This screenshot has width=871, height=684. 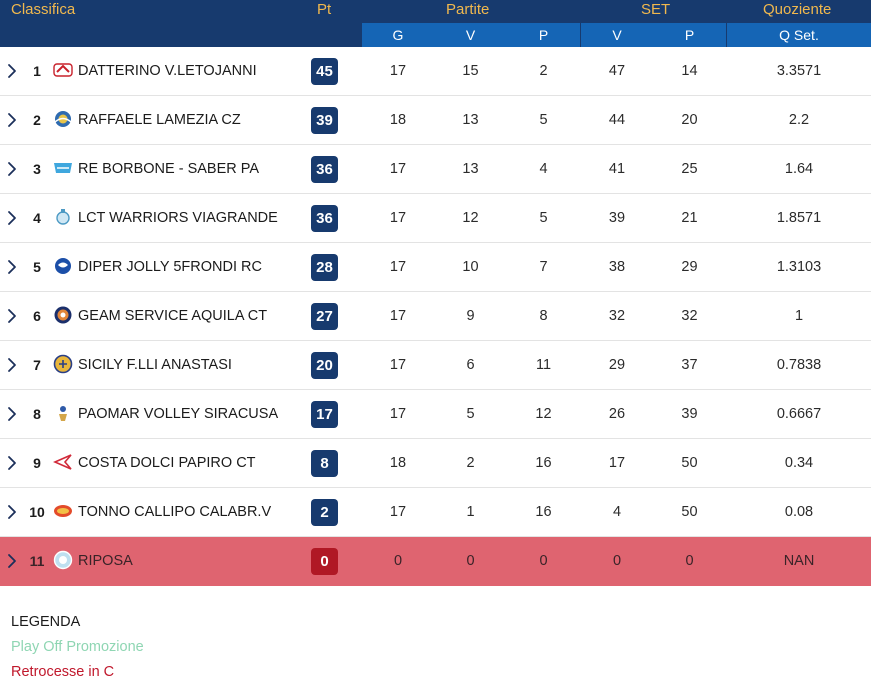 What do you see at coordinates (155, 365) in the screenshot?
I see `team-name: SICILY F.LLI ANASTASI` at bounding box center [155, 365].